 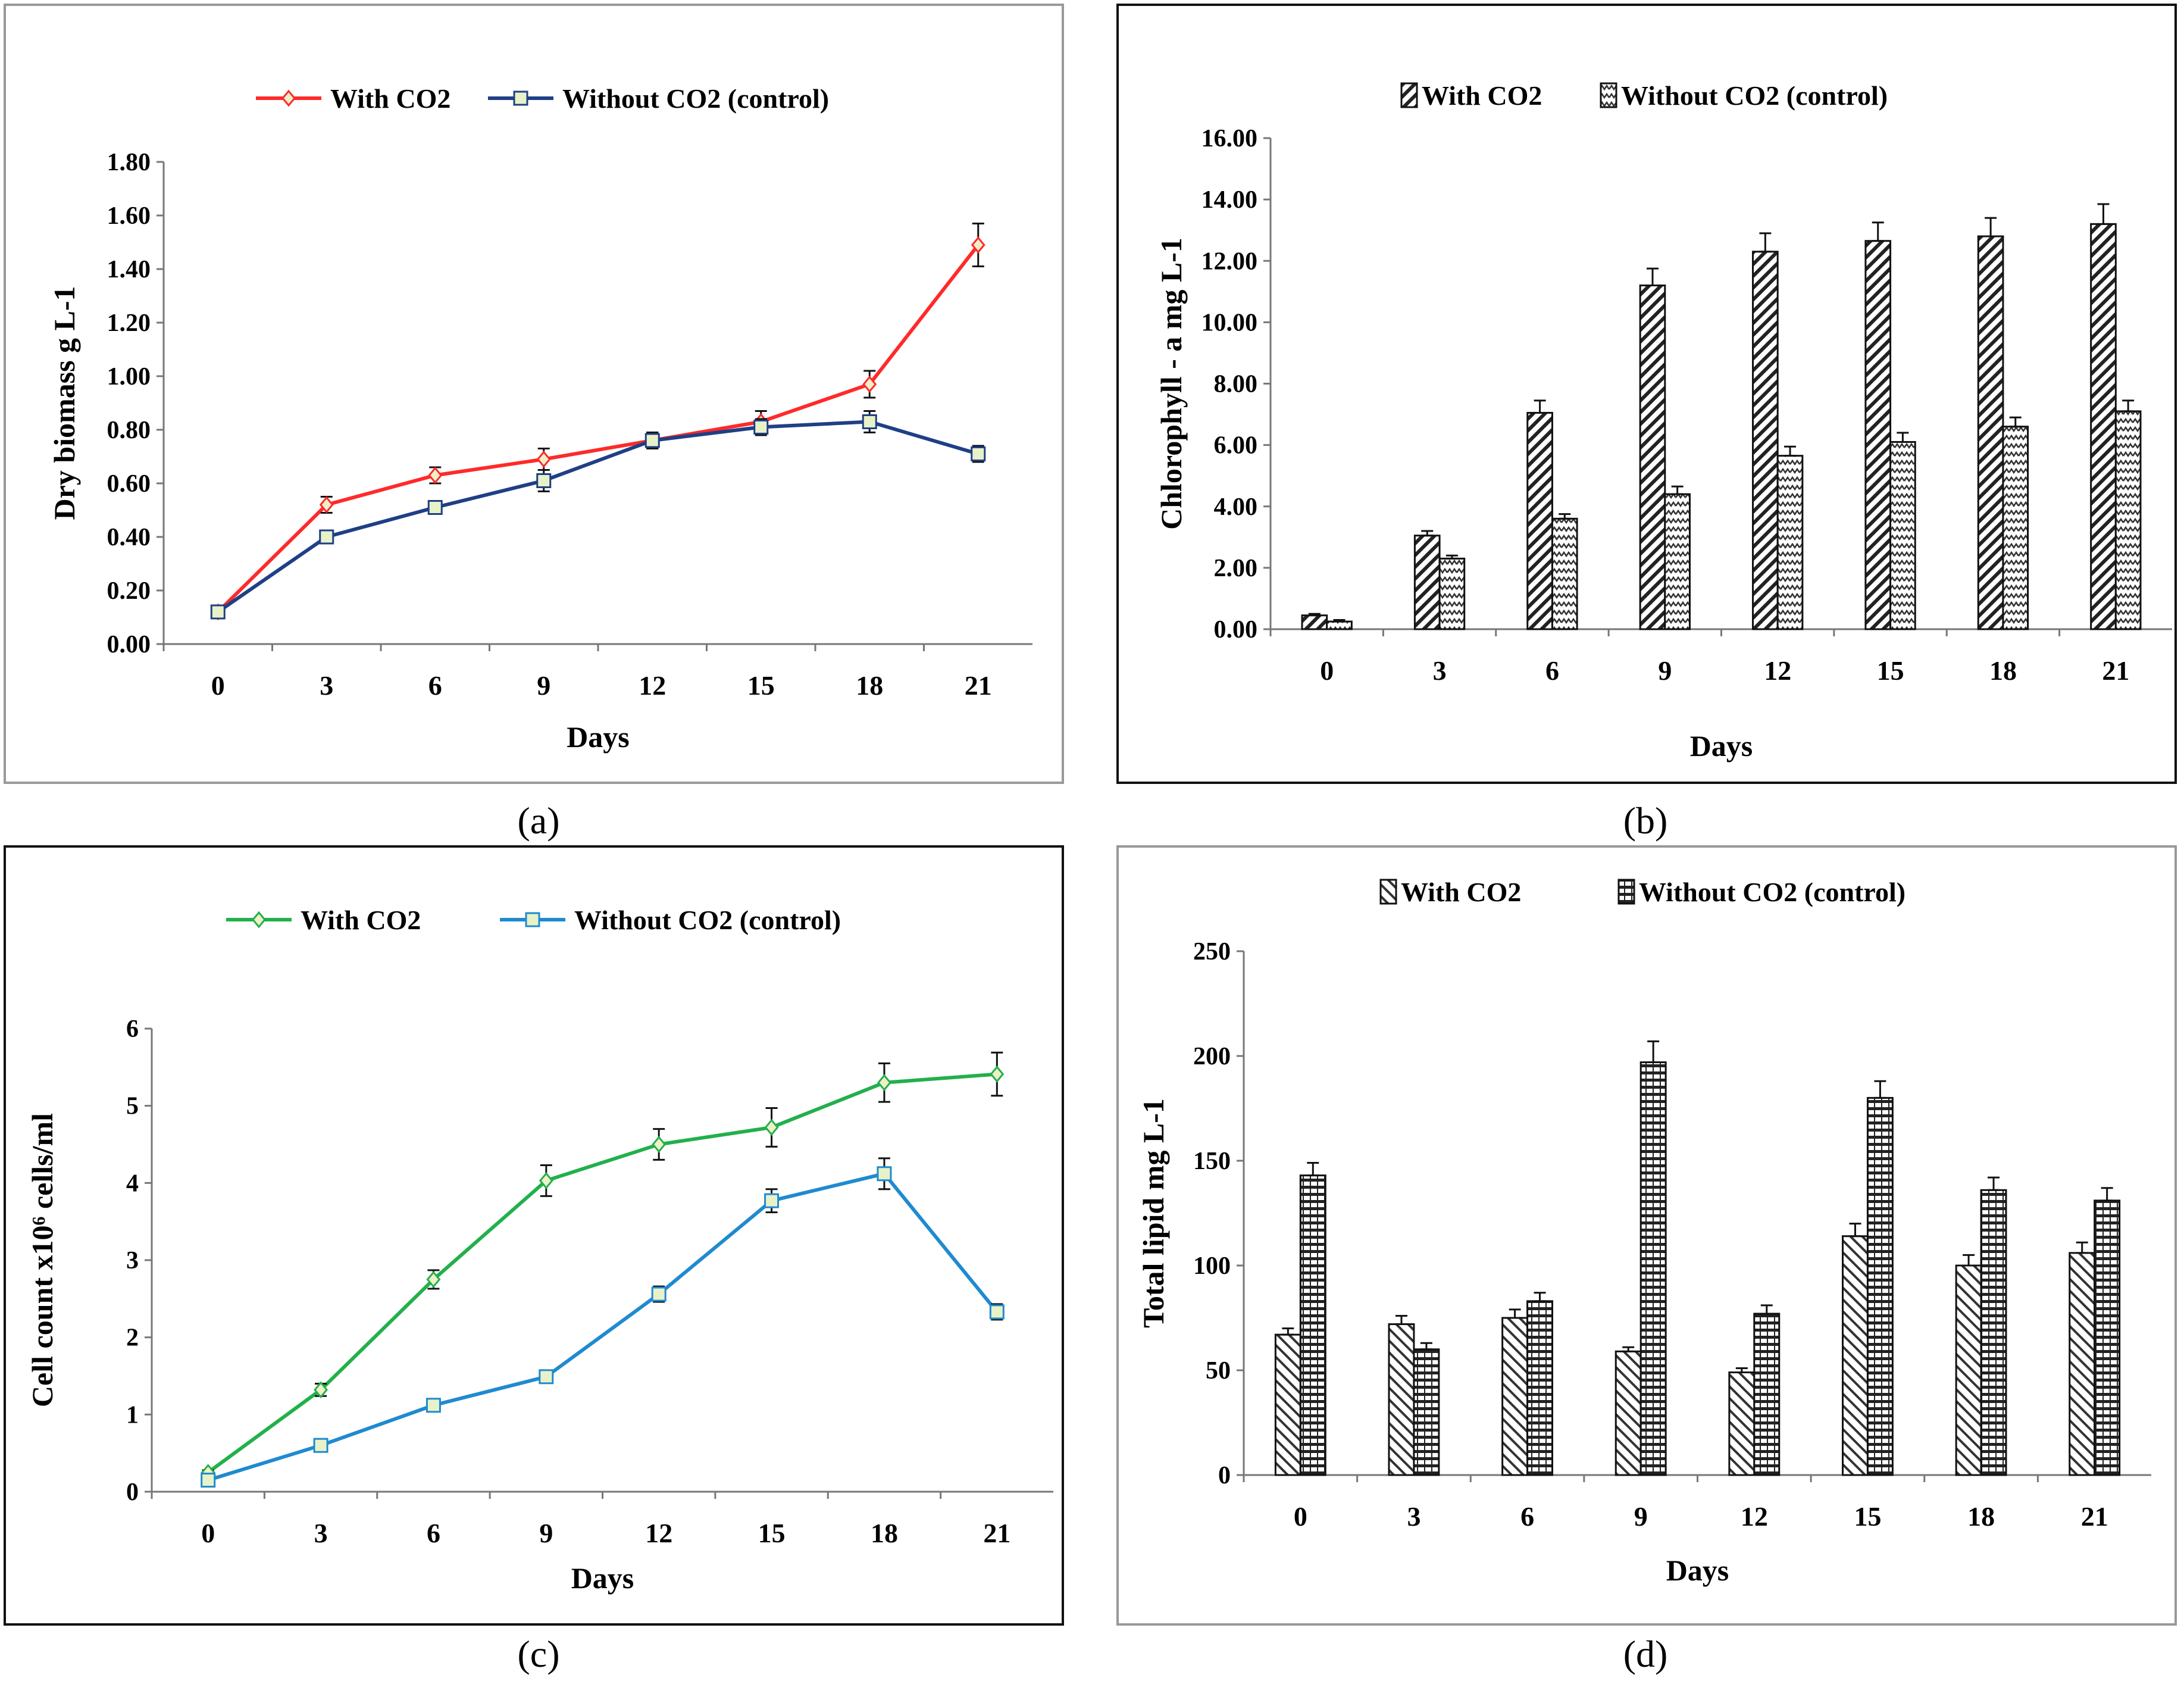 I want to click on y-tick-label: 1, so click(x=132, y=1415).